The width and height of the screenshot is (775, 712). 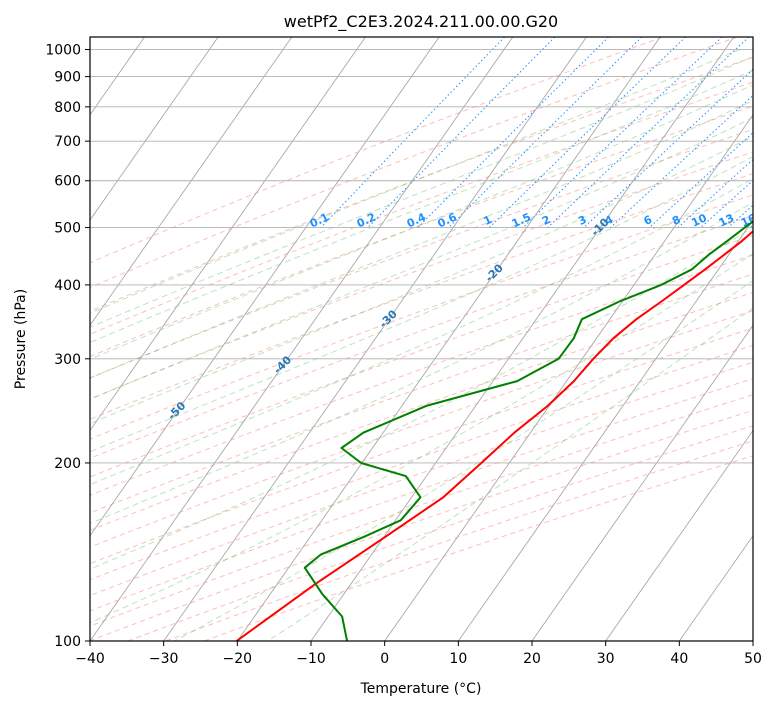 What do you see at coordinates (421, 22) in the screenshot?
I see `chart-title: wetPf2_C2E3.2024.211.00.00.G20` at bounding box center [421, 22].